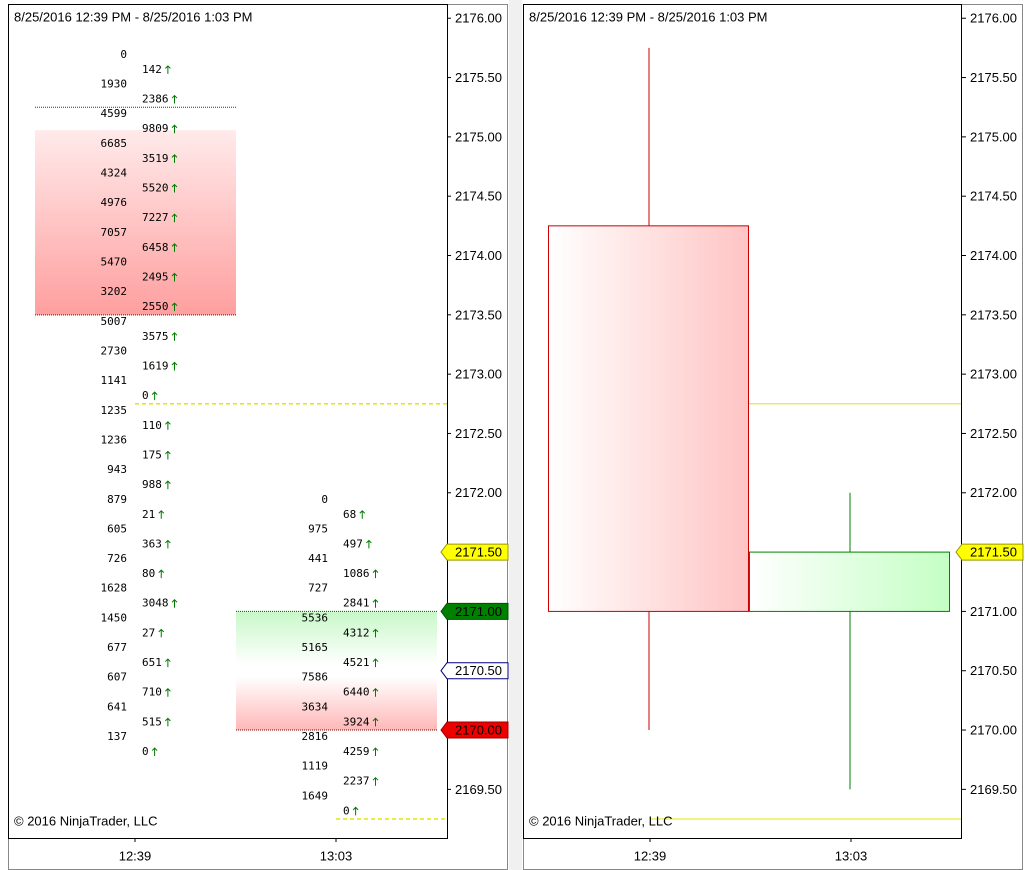 The height and width of the screenshot is (870, 1029). Describe the element at coordinates (155, 158) in the screenshot. I see `ask-volume: 3519` at that location.